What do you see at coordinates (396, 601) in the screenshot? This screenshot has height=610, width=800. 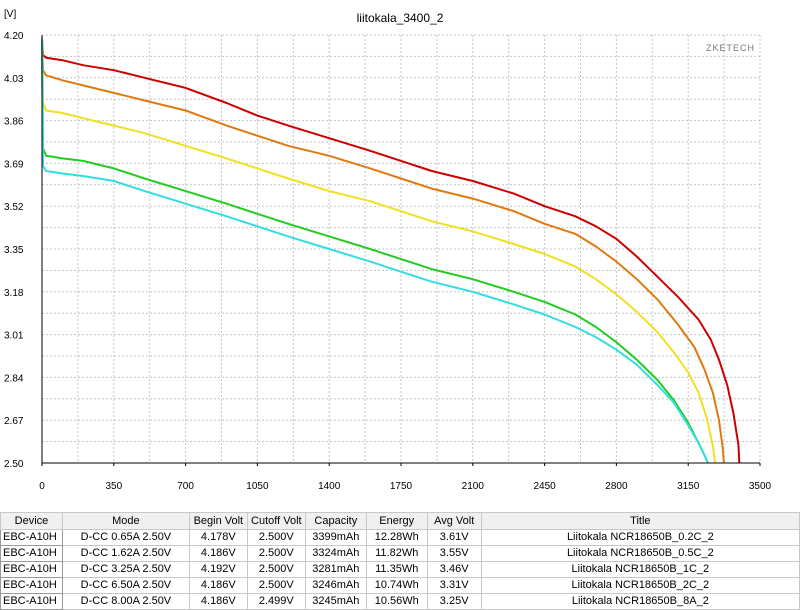 I see `cell-energy: 10.56Wh` at bounding box center [396, 601].